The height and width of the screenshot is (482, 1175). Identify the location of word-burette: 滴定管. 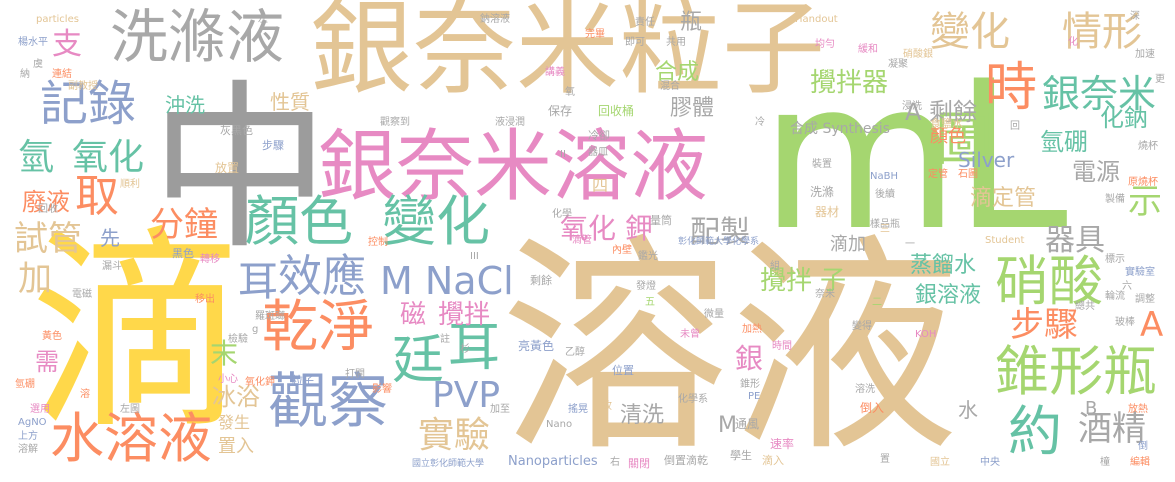
(1003, 199).